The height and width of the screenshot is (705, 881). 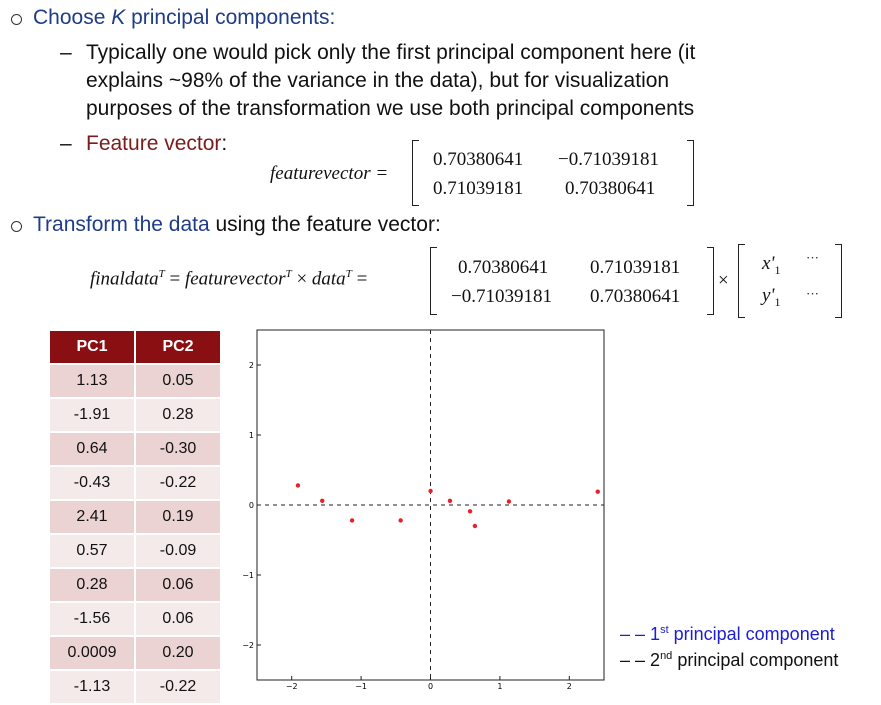 What do you see at coordinates (359, 279) in the screenshot?
I see `eq2-equals-2: =` at bounding box center [359, 279].